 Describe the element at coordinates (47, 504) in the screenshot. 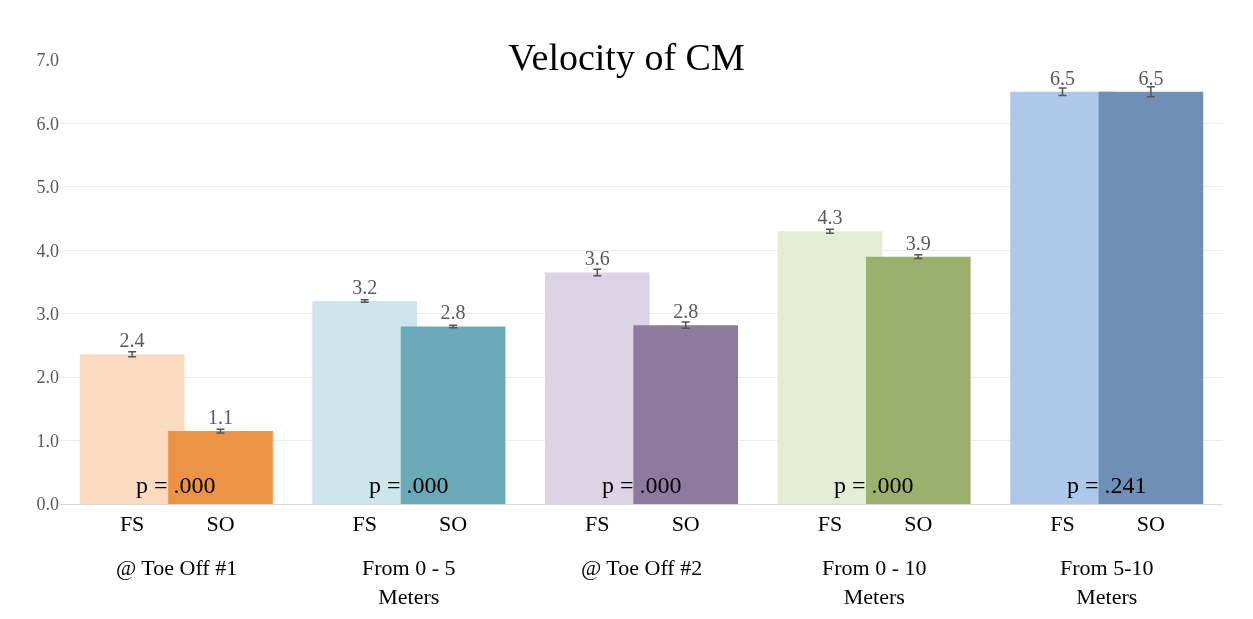

I see `y-tick-label: 0.0` at that location.